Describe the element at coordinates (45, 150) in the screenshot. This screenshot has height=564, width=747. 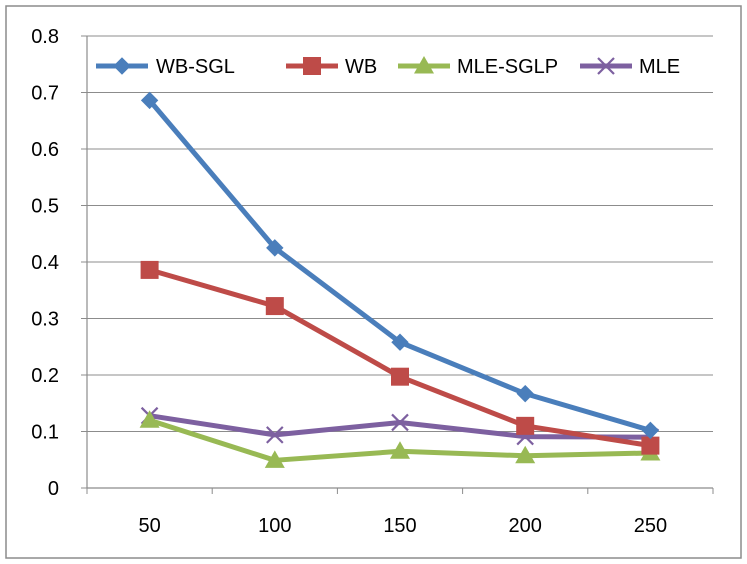
I see `y-tick-label: 0.6` at that location.